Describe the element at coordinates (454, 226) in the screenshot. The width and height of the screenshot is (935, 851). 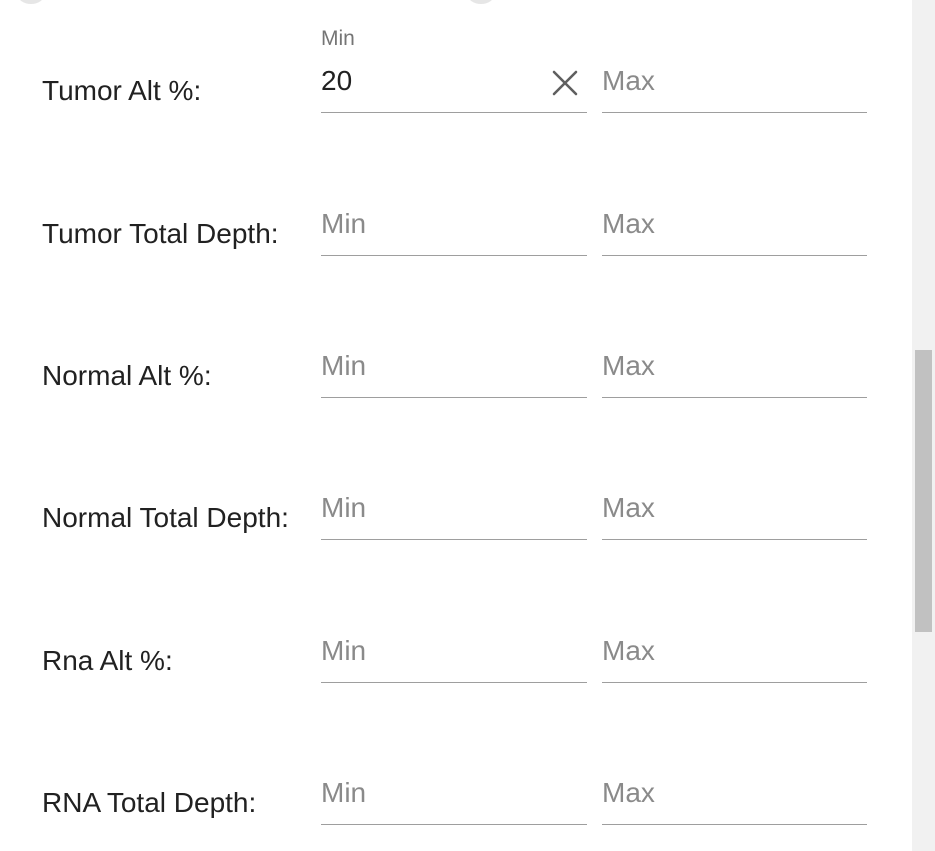
I see `tumor-total-depth-min-field: Min` at that location.